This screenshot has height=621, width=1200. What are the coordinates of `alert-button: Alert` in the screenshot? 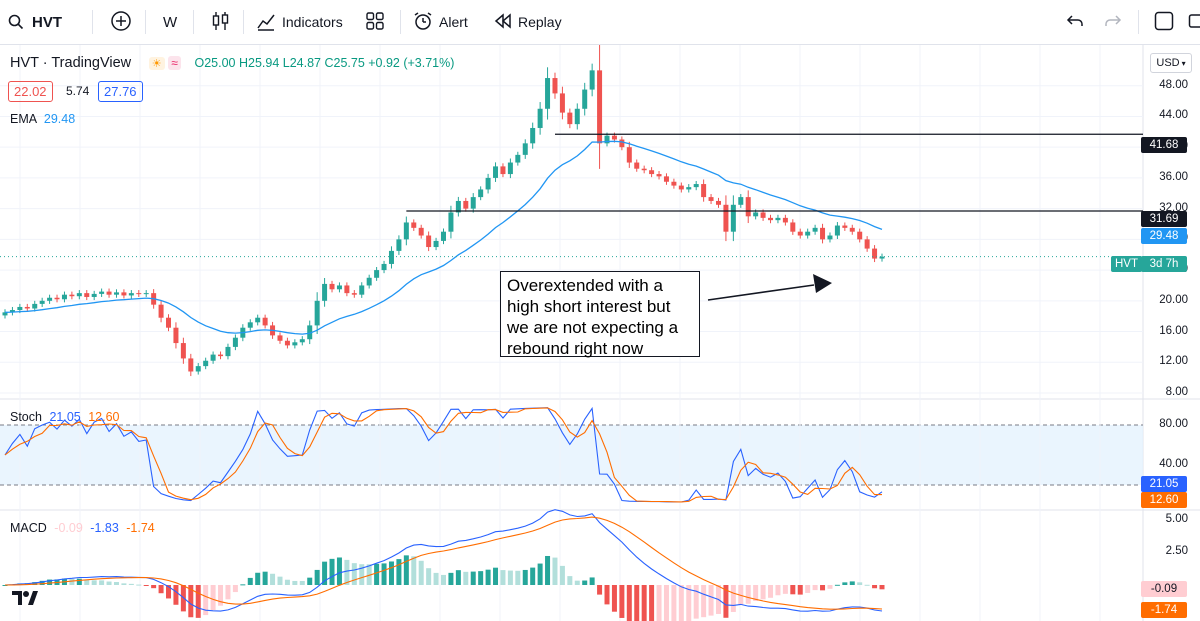 It's located at (440, 22).